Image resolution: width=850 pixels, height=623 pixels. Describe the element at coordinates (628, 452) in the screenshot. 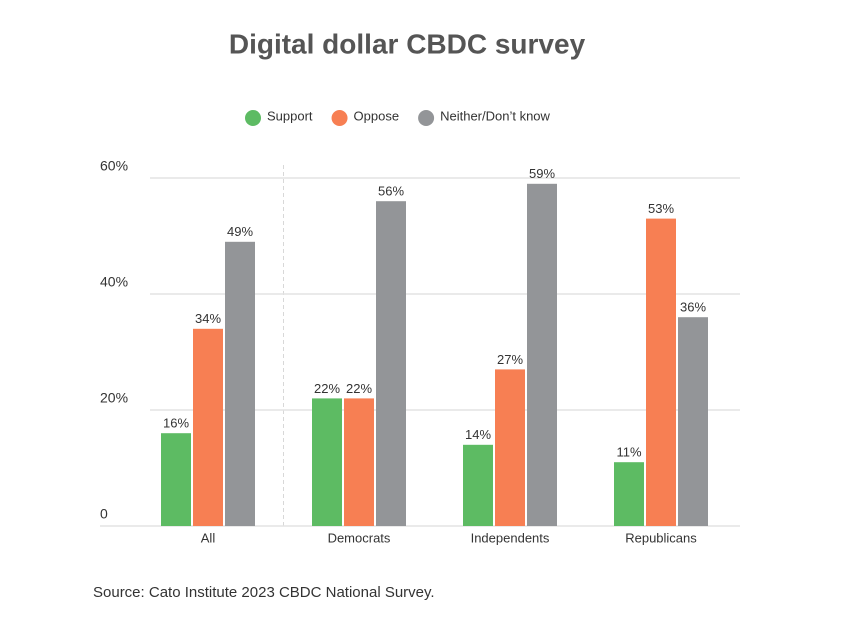

I see `value-label: 11%` at that location.